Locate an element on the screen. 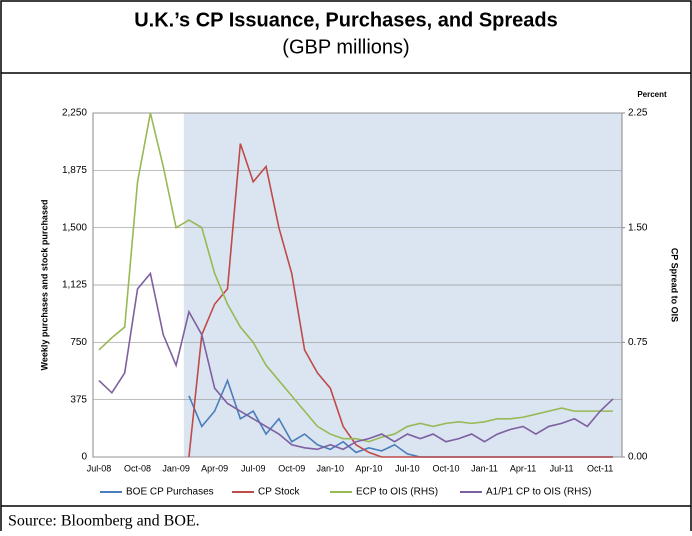  y2-axis-label: CP Spread to OIS is located at coordinates (675, 285).